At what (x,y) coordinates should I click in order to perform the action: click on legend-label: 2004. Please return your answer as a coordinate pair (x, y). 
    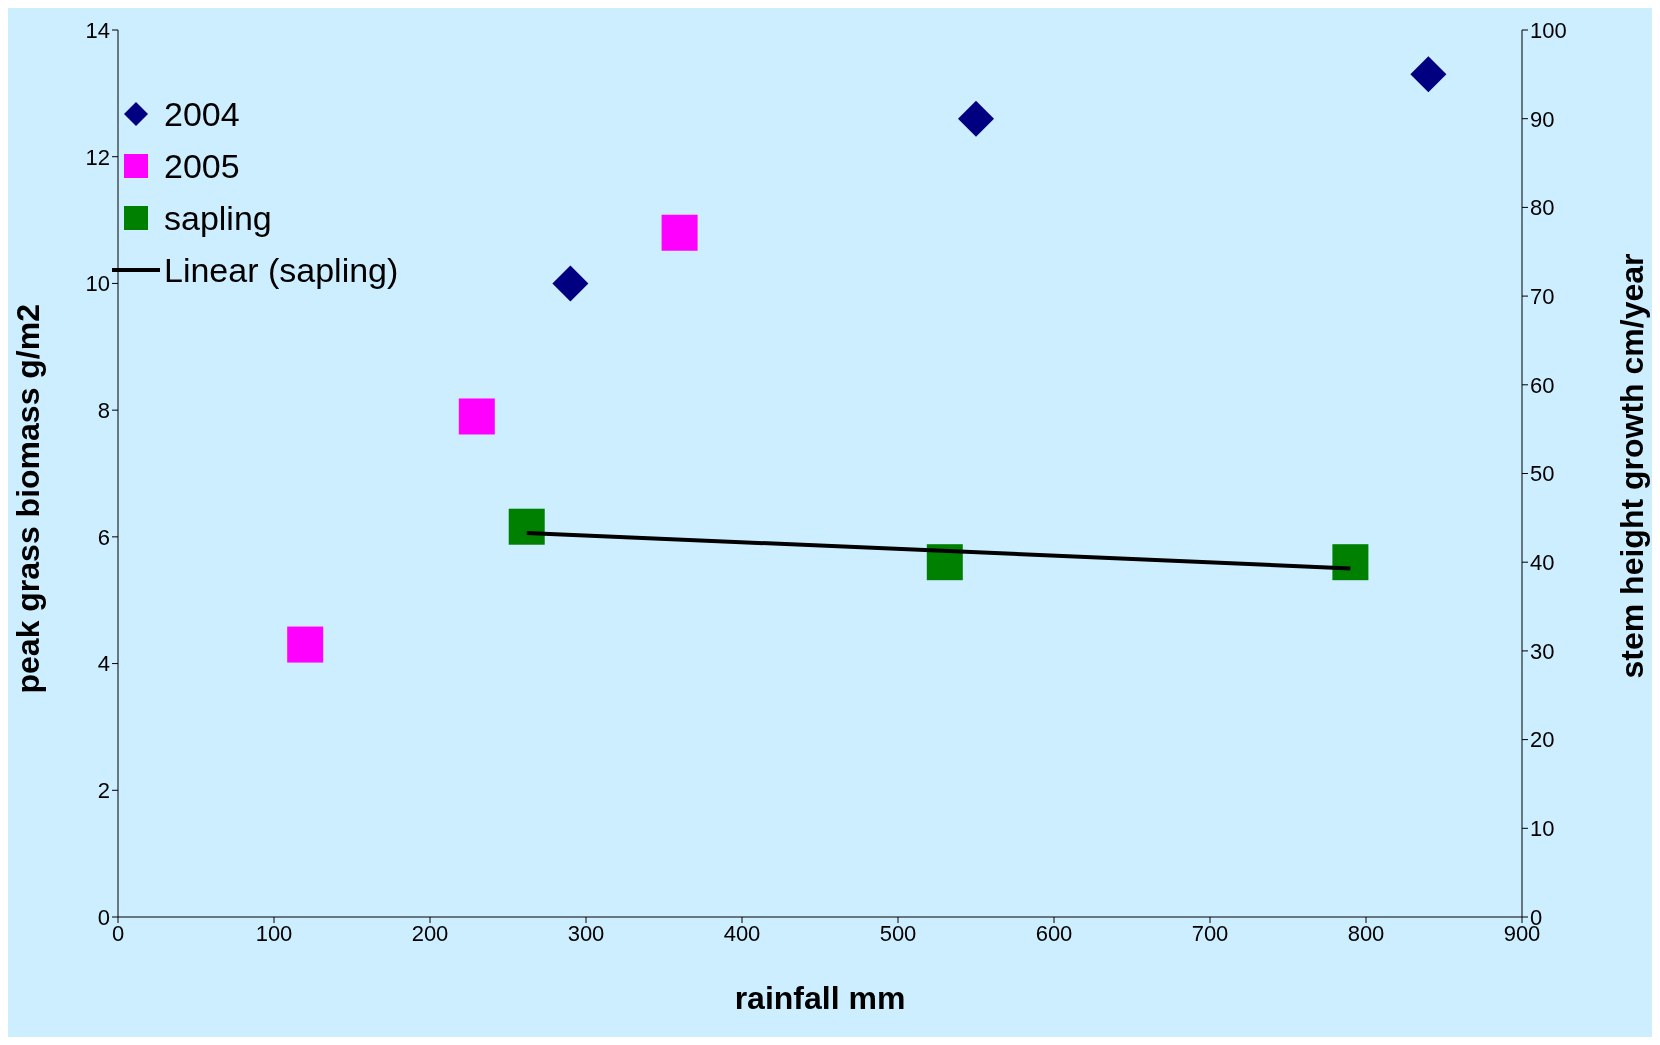
    Looking at the image, I should click on (202, 114).